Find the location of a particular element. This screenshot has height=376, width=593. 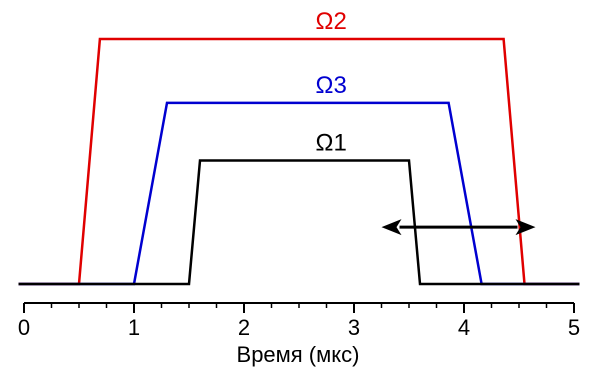

series-label-3: Ω1 is located at coordinates (331, 142).